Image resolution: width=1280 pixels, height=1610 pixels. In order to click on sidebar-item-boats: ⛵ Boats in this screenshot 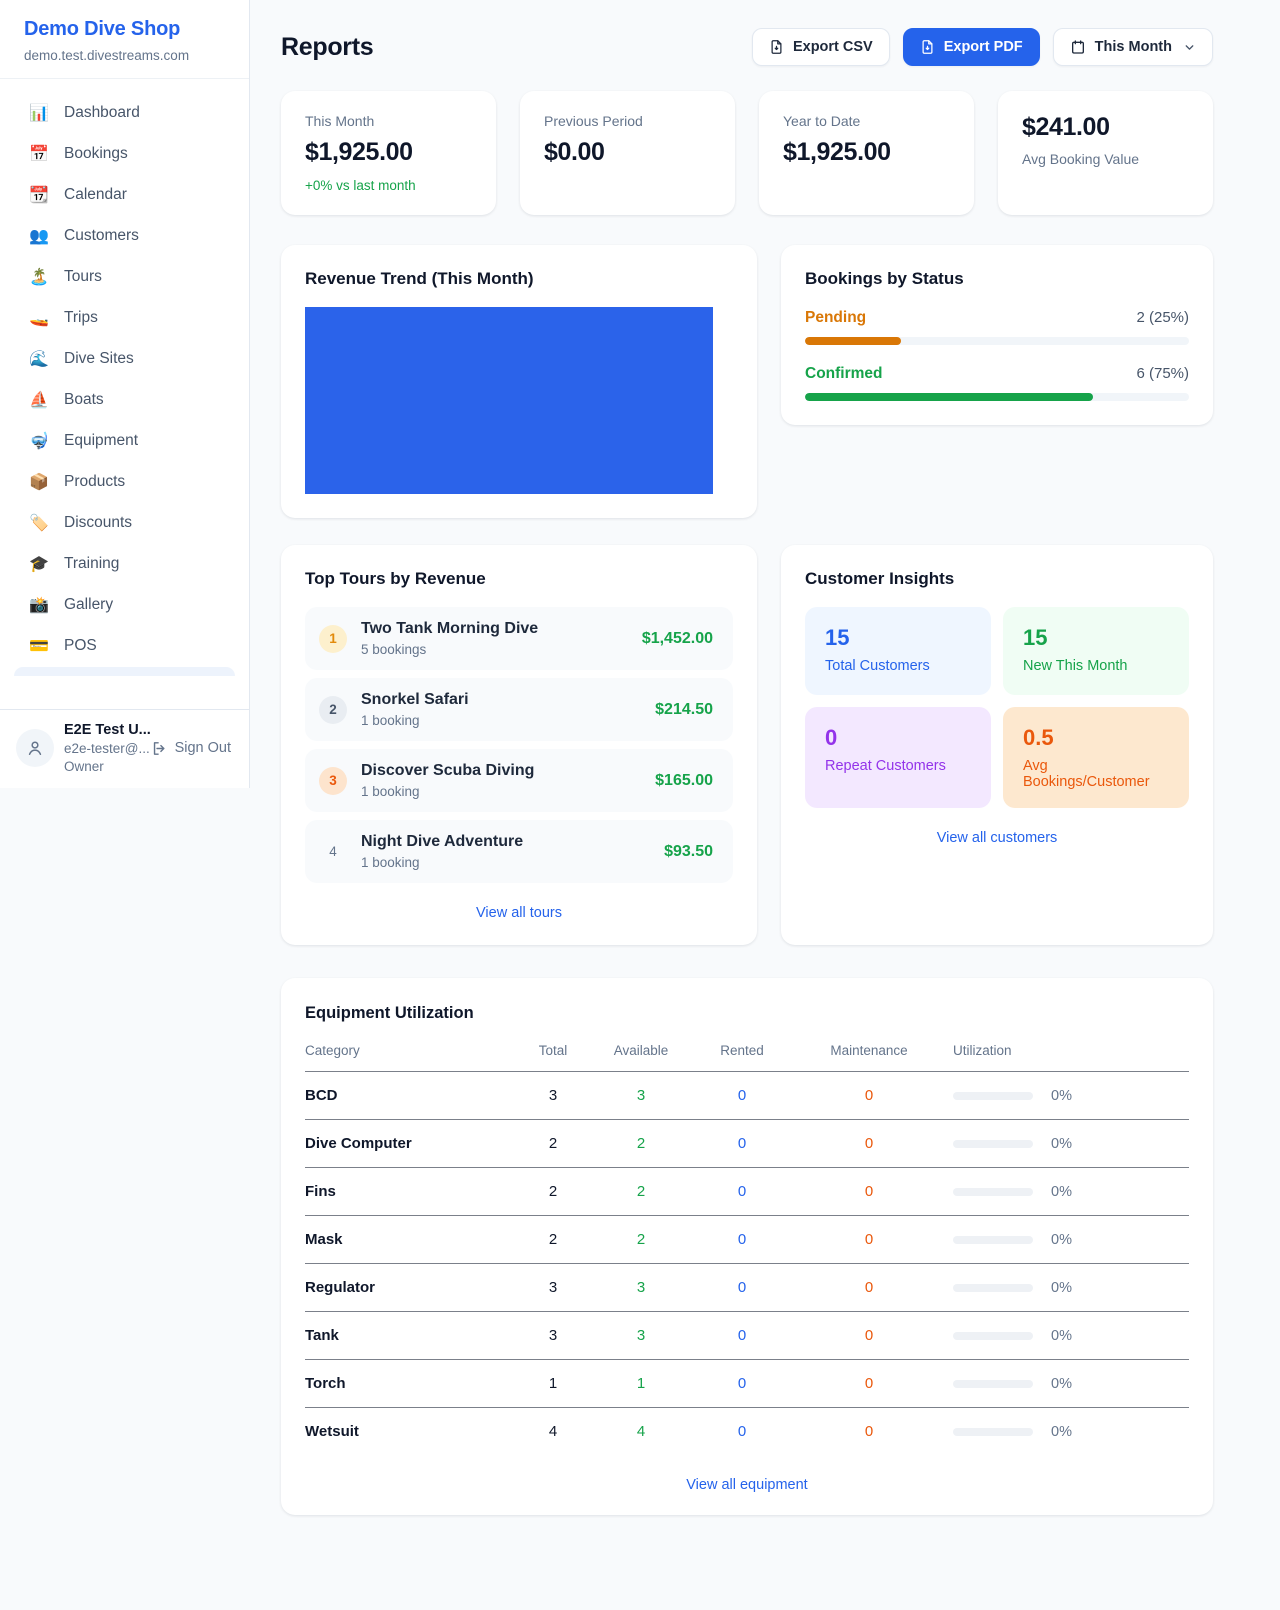, I will do `click(124, 399)`.